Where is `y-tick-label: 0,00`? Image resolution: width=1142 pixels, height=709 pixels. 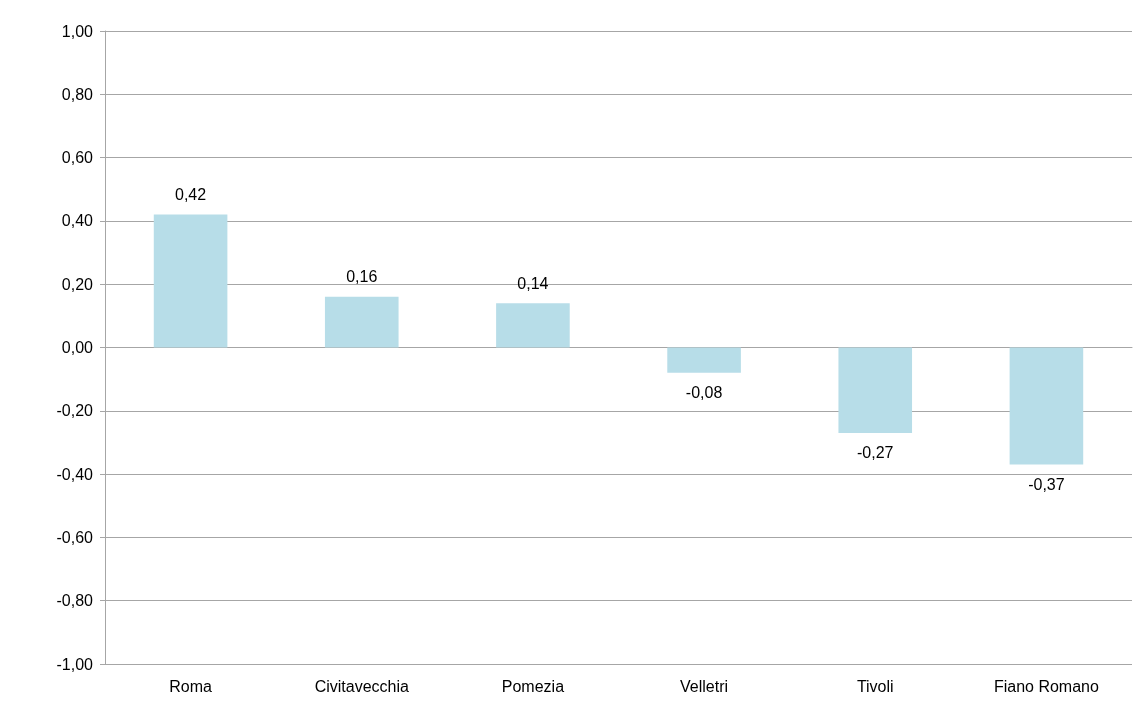
y-tick-label: 0,00 is located at coordinates (77, 347).